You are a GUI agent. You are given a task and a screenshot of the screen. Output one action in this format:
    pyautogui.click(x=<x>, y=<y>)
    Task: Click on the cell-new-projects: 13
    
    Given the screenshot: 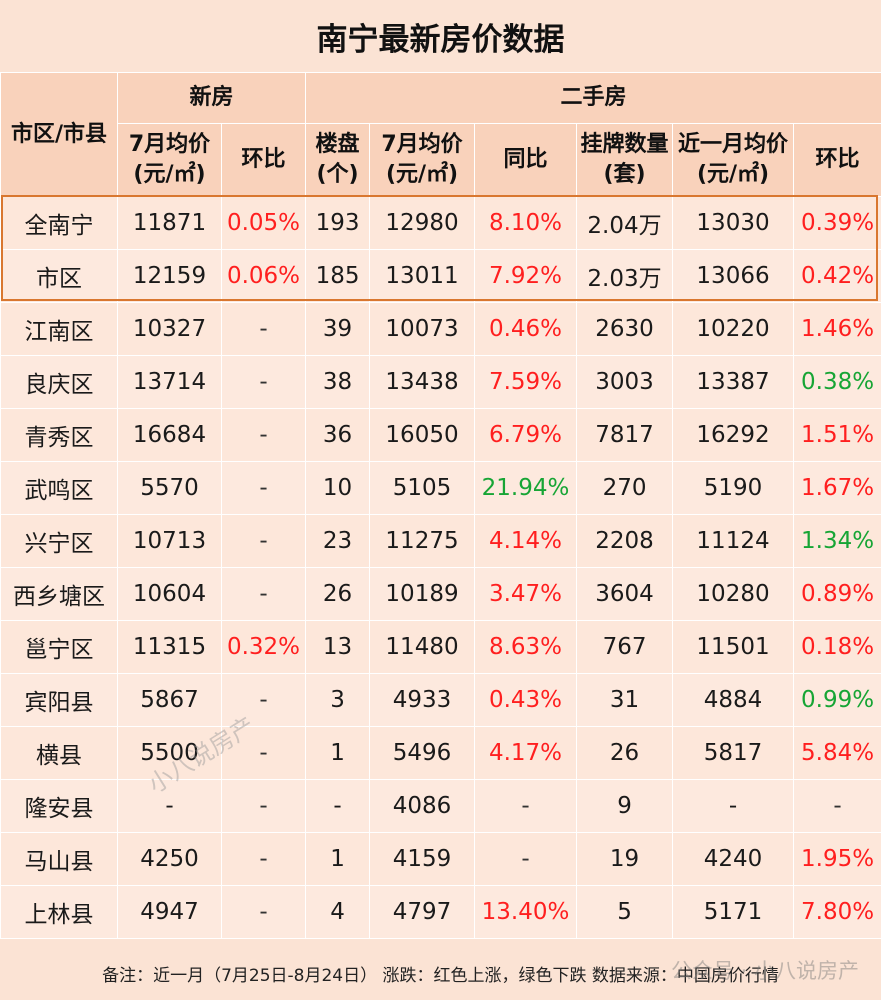 What is the action you would take?
    pyautogui.click(x=338, y=647)
    